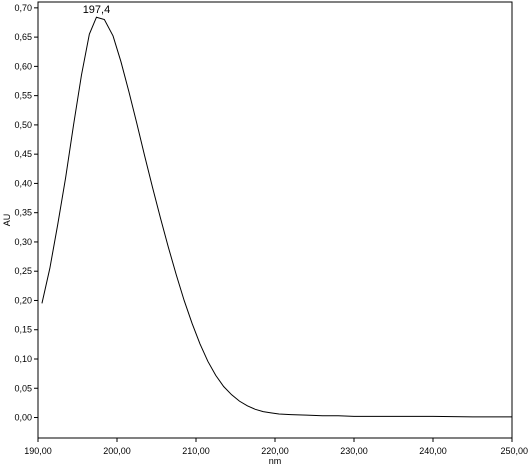 Image resolution: width=530 pixels, height=470 pixels. Describe the element at coordinates (23, 242) in the screenshot. I see `y-tick-label: 0,30` at that location.